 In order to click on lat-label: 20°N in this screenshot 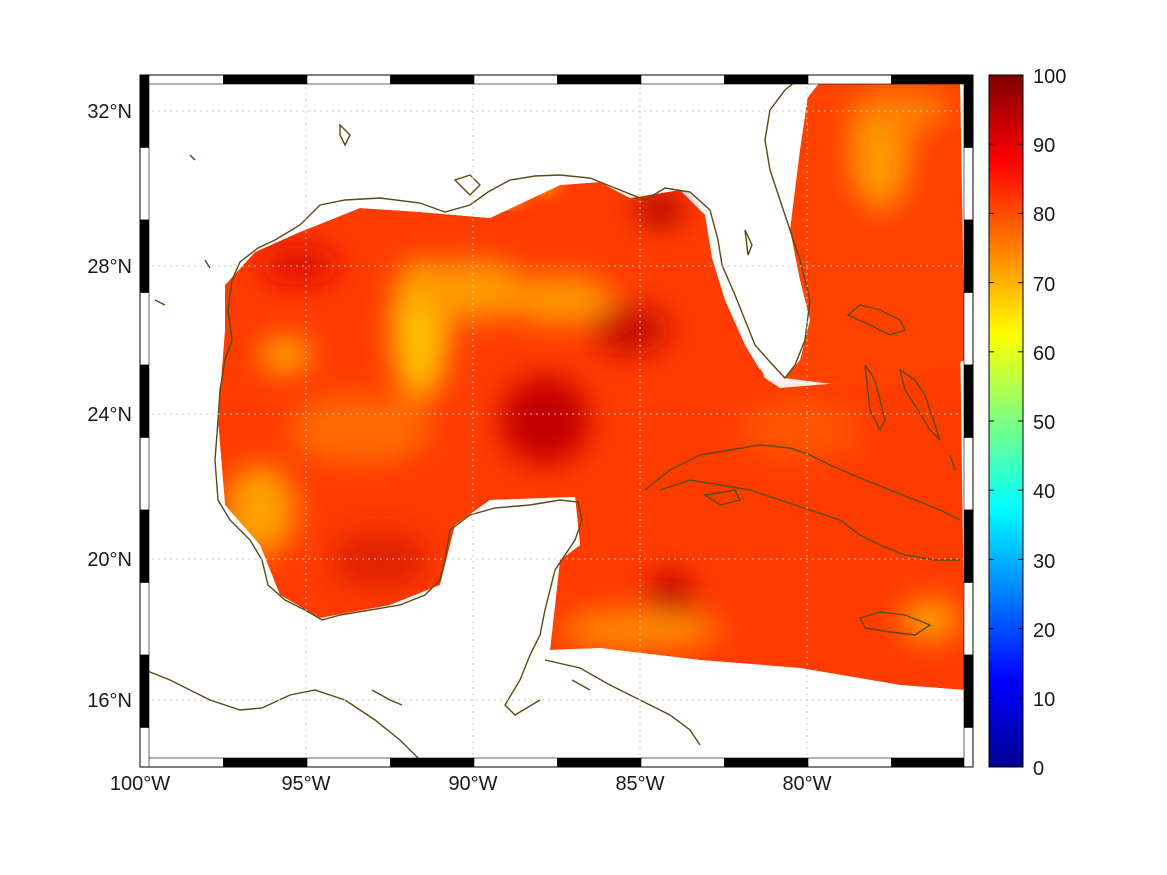, I will do `click(109, 560)`.